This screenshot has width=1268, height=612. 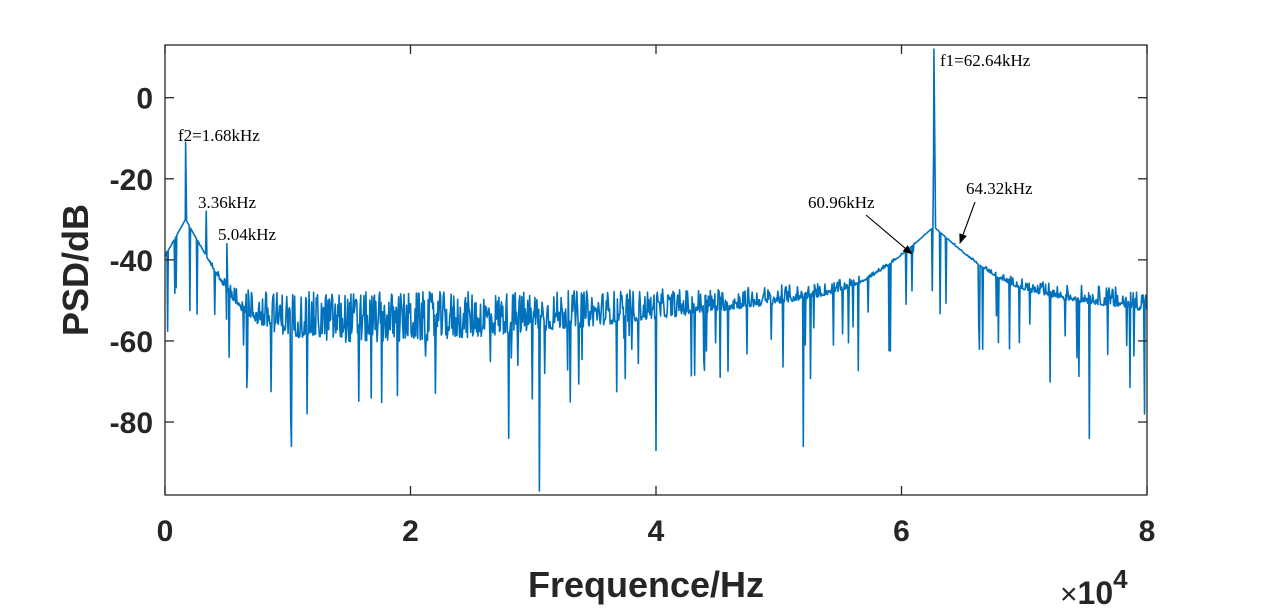 What do you see at coordinates (1147, 531) in the screenshot?
I see `x-tick-label: 8` at bounding box center [1147, 531].